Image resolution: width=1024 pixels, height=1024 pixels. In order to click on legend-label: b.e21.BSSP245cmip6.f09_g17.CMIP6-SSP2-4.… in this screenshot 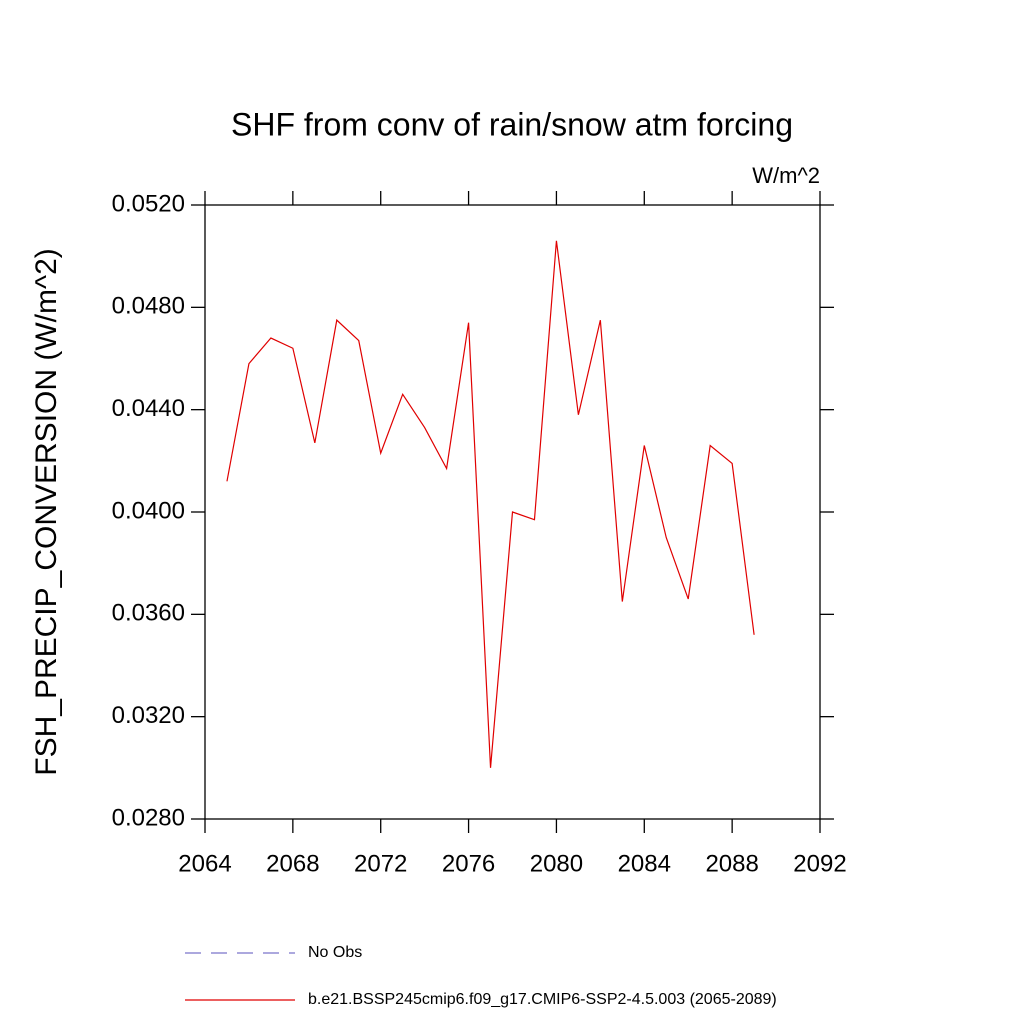, I will do `click(542, 999)`.